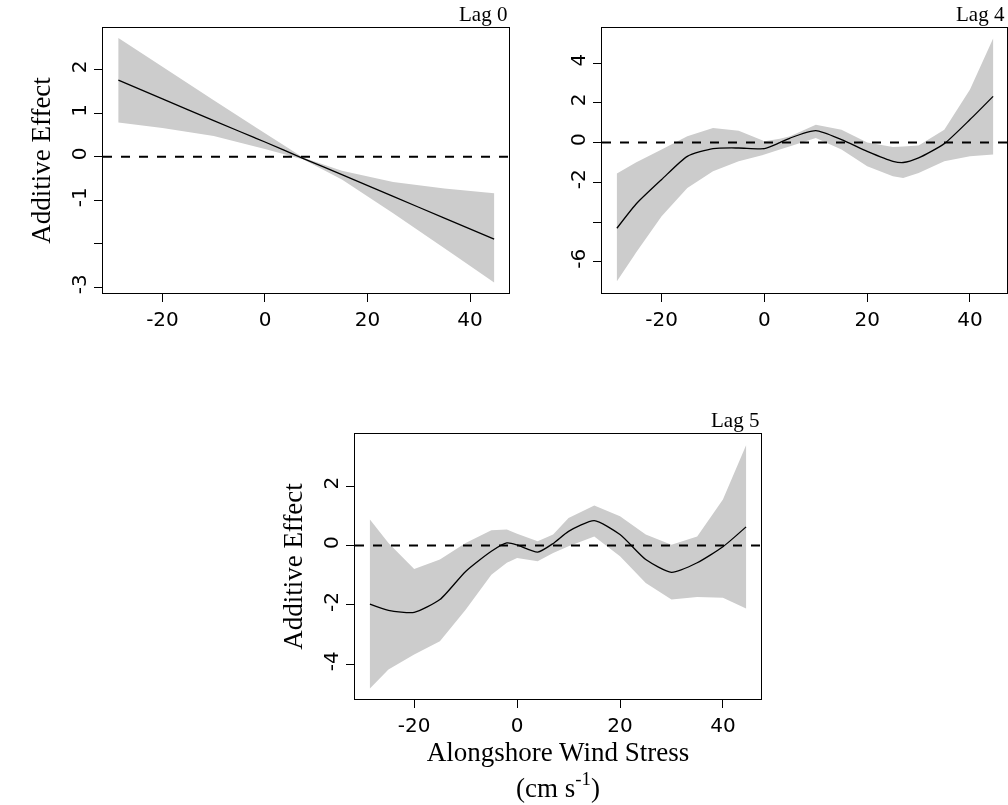 This screenshot has width=1008, height=805. What do you see at coordinates (735, 420) in the screenshot?
I see `chart-title: Lag 5` at bounding box center [735, 420].